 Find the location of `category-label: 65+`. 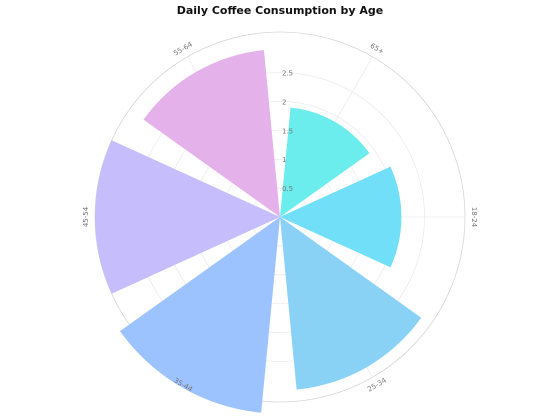

category-label: 65+ is located at coordinates (377, 49).